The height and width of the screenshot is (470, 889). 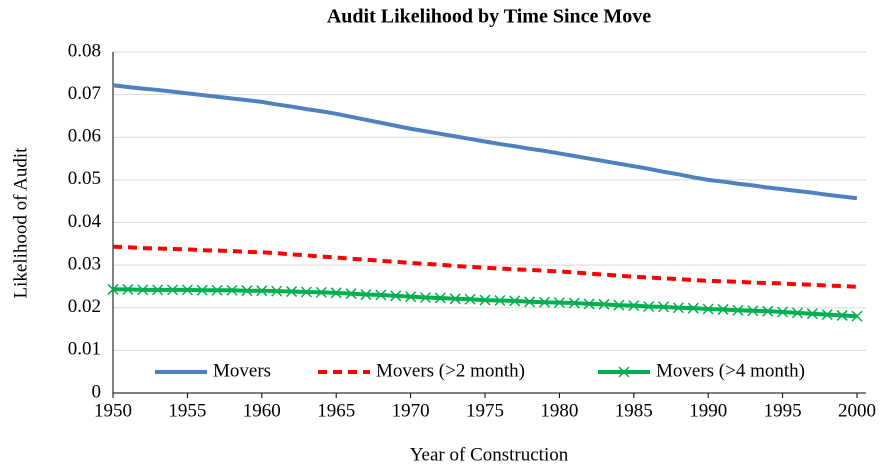 What do you see at coordinates (84, 50) in the screenshot?
I see `y-tick-label: 0.08` at bounding box center [84, 50].